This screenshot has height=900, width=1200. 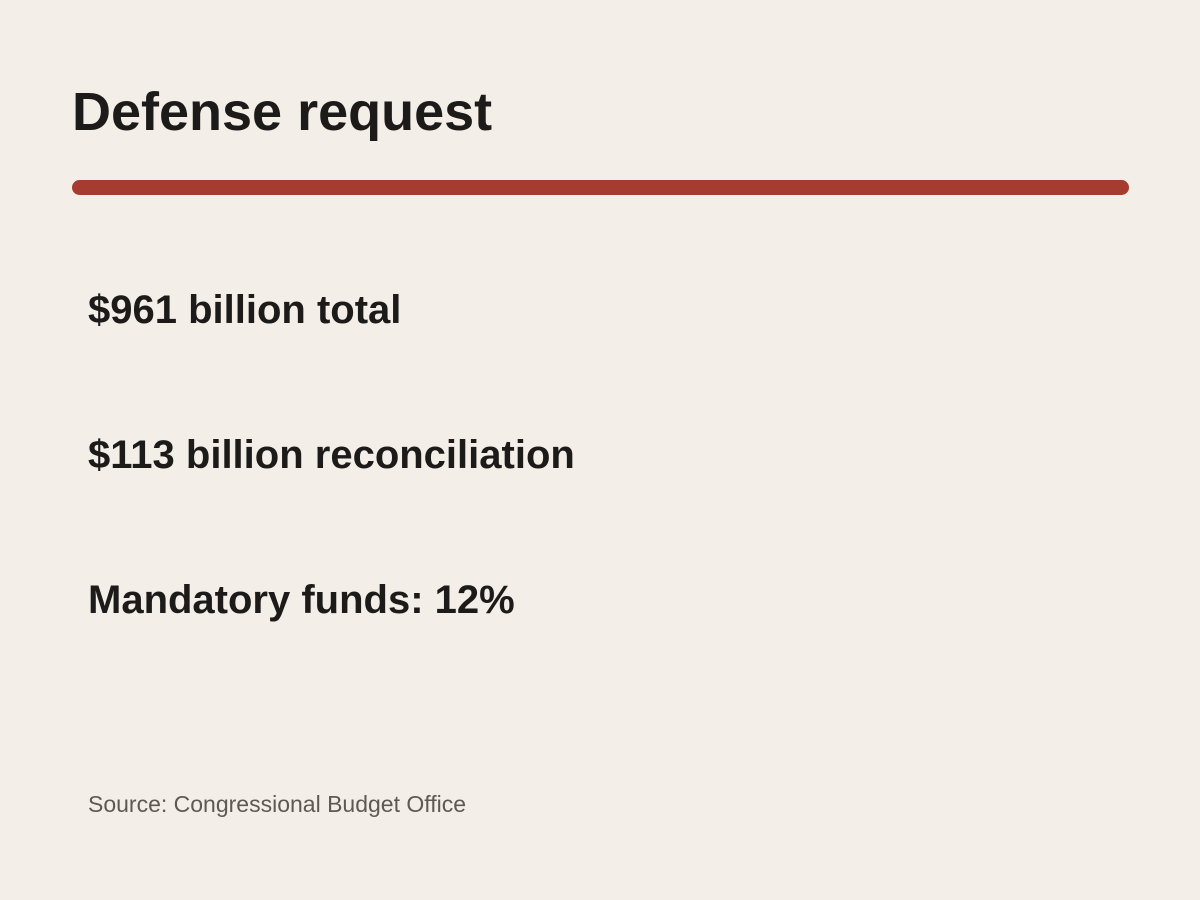 I want to click on stat-mandatory-funds: Mandatory funds: 12%, so click(x=301, y=600).